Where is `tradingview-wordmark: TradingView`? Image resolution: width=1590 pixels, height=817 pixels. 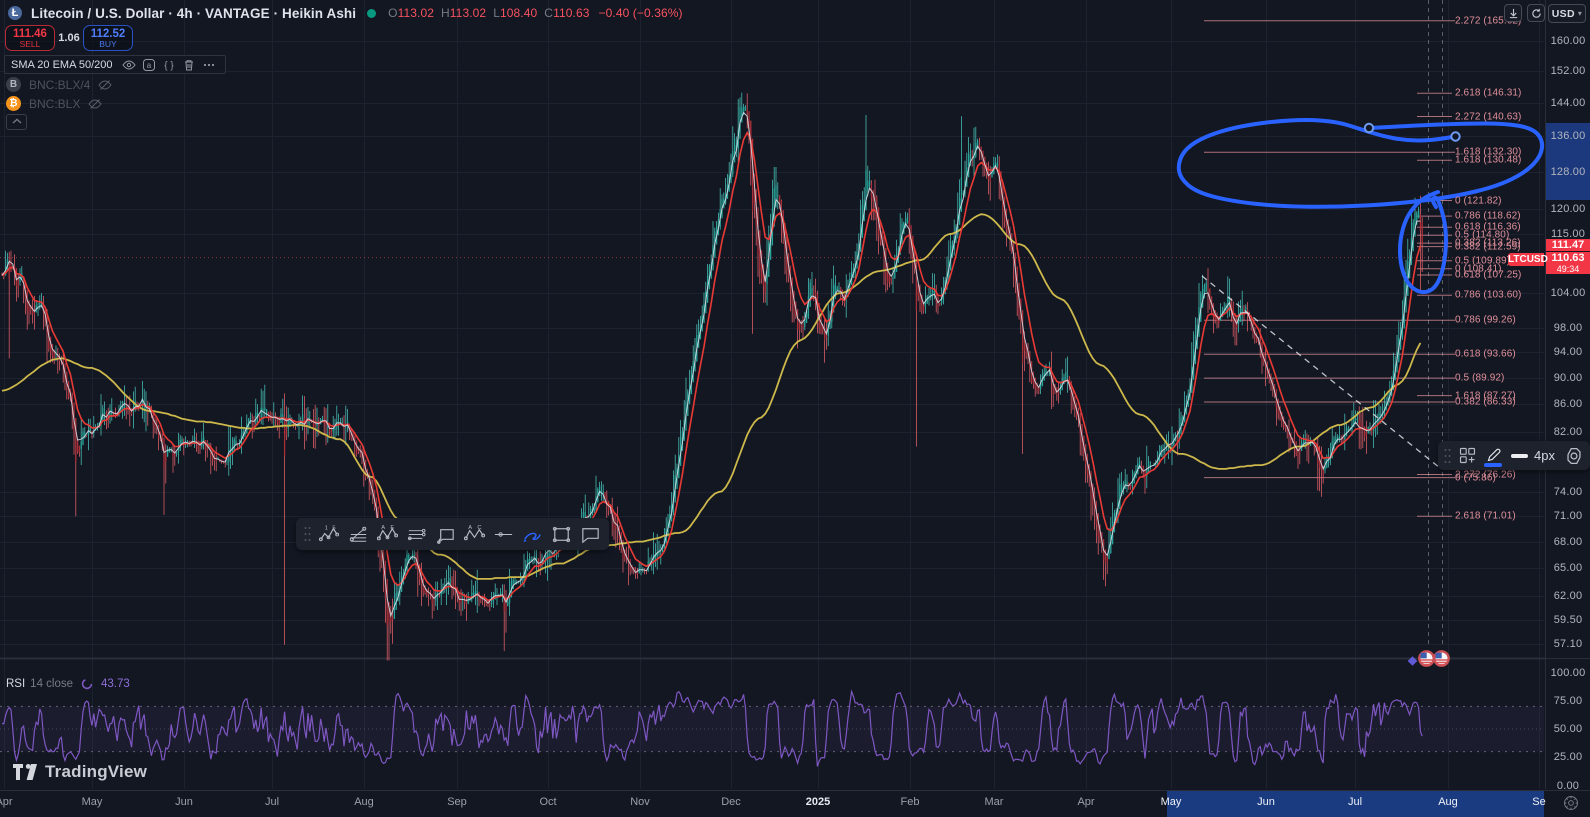 tradingview-wordmark: TradingView is located at coordinates (96, 771).